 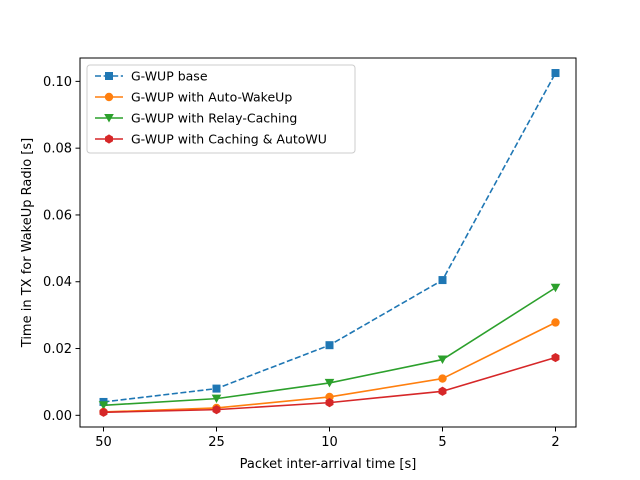 I want to click on legend-item: G-WUP with Auto-WakeUp, so click(x=193, y=97).